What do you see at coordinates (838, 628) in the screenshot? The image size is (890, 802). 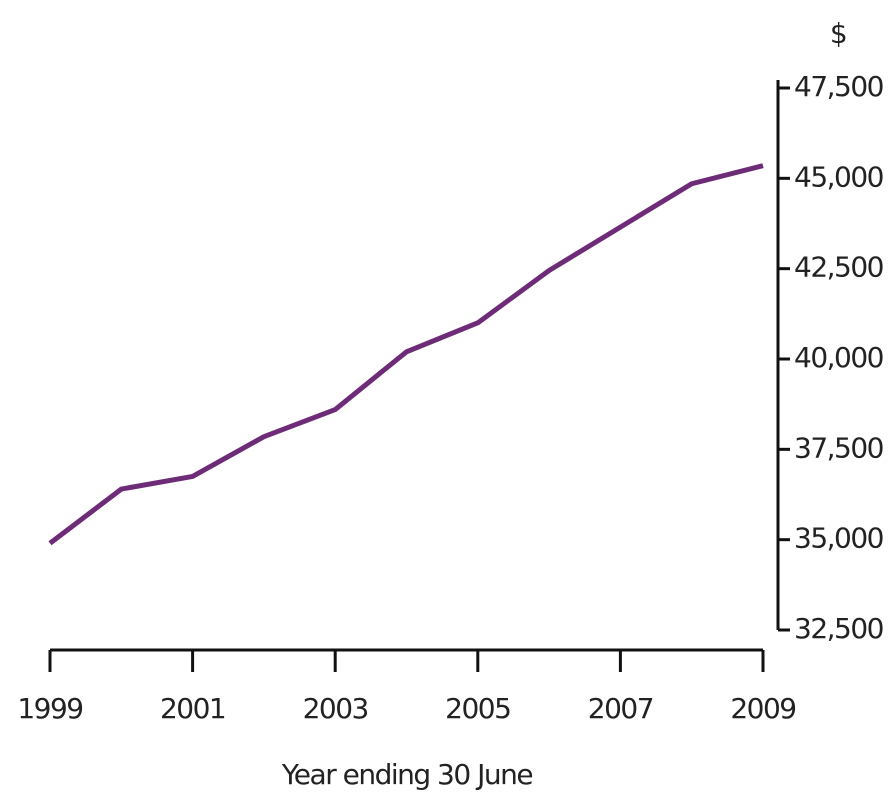 I see `y-tick-label: 32,500` at bounding box center [838, 628].